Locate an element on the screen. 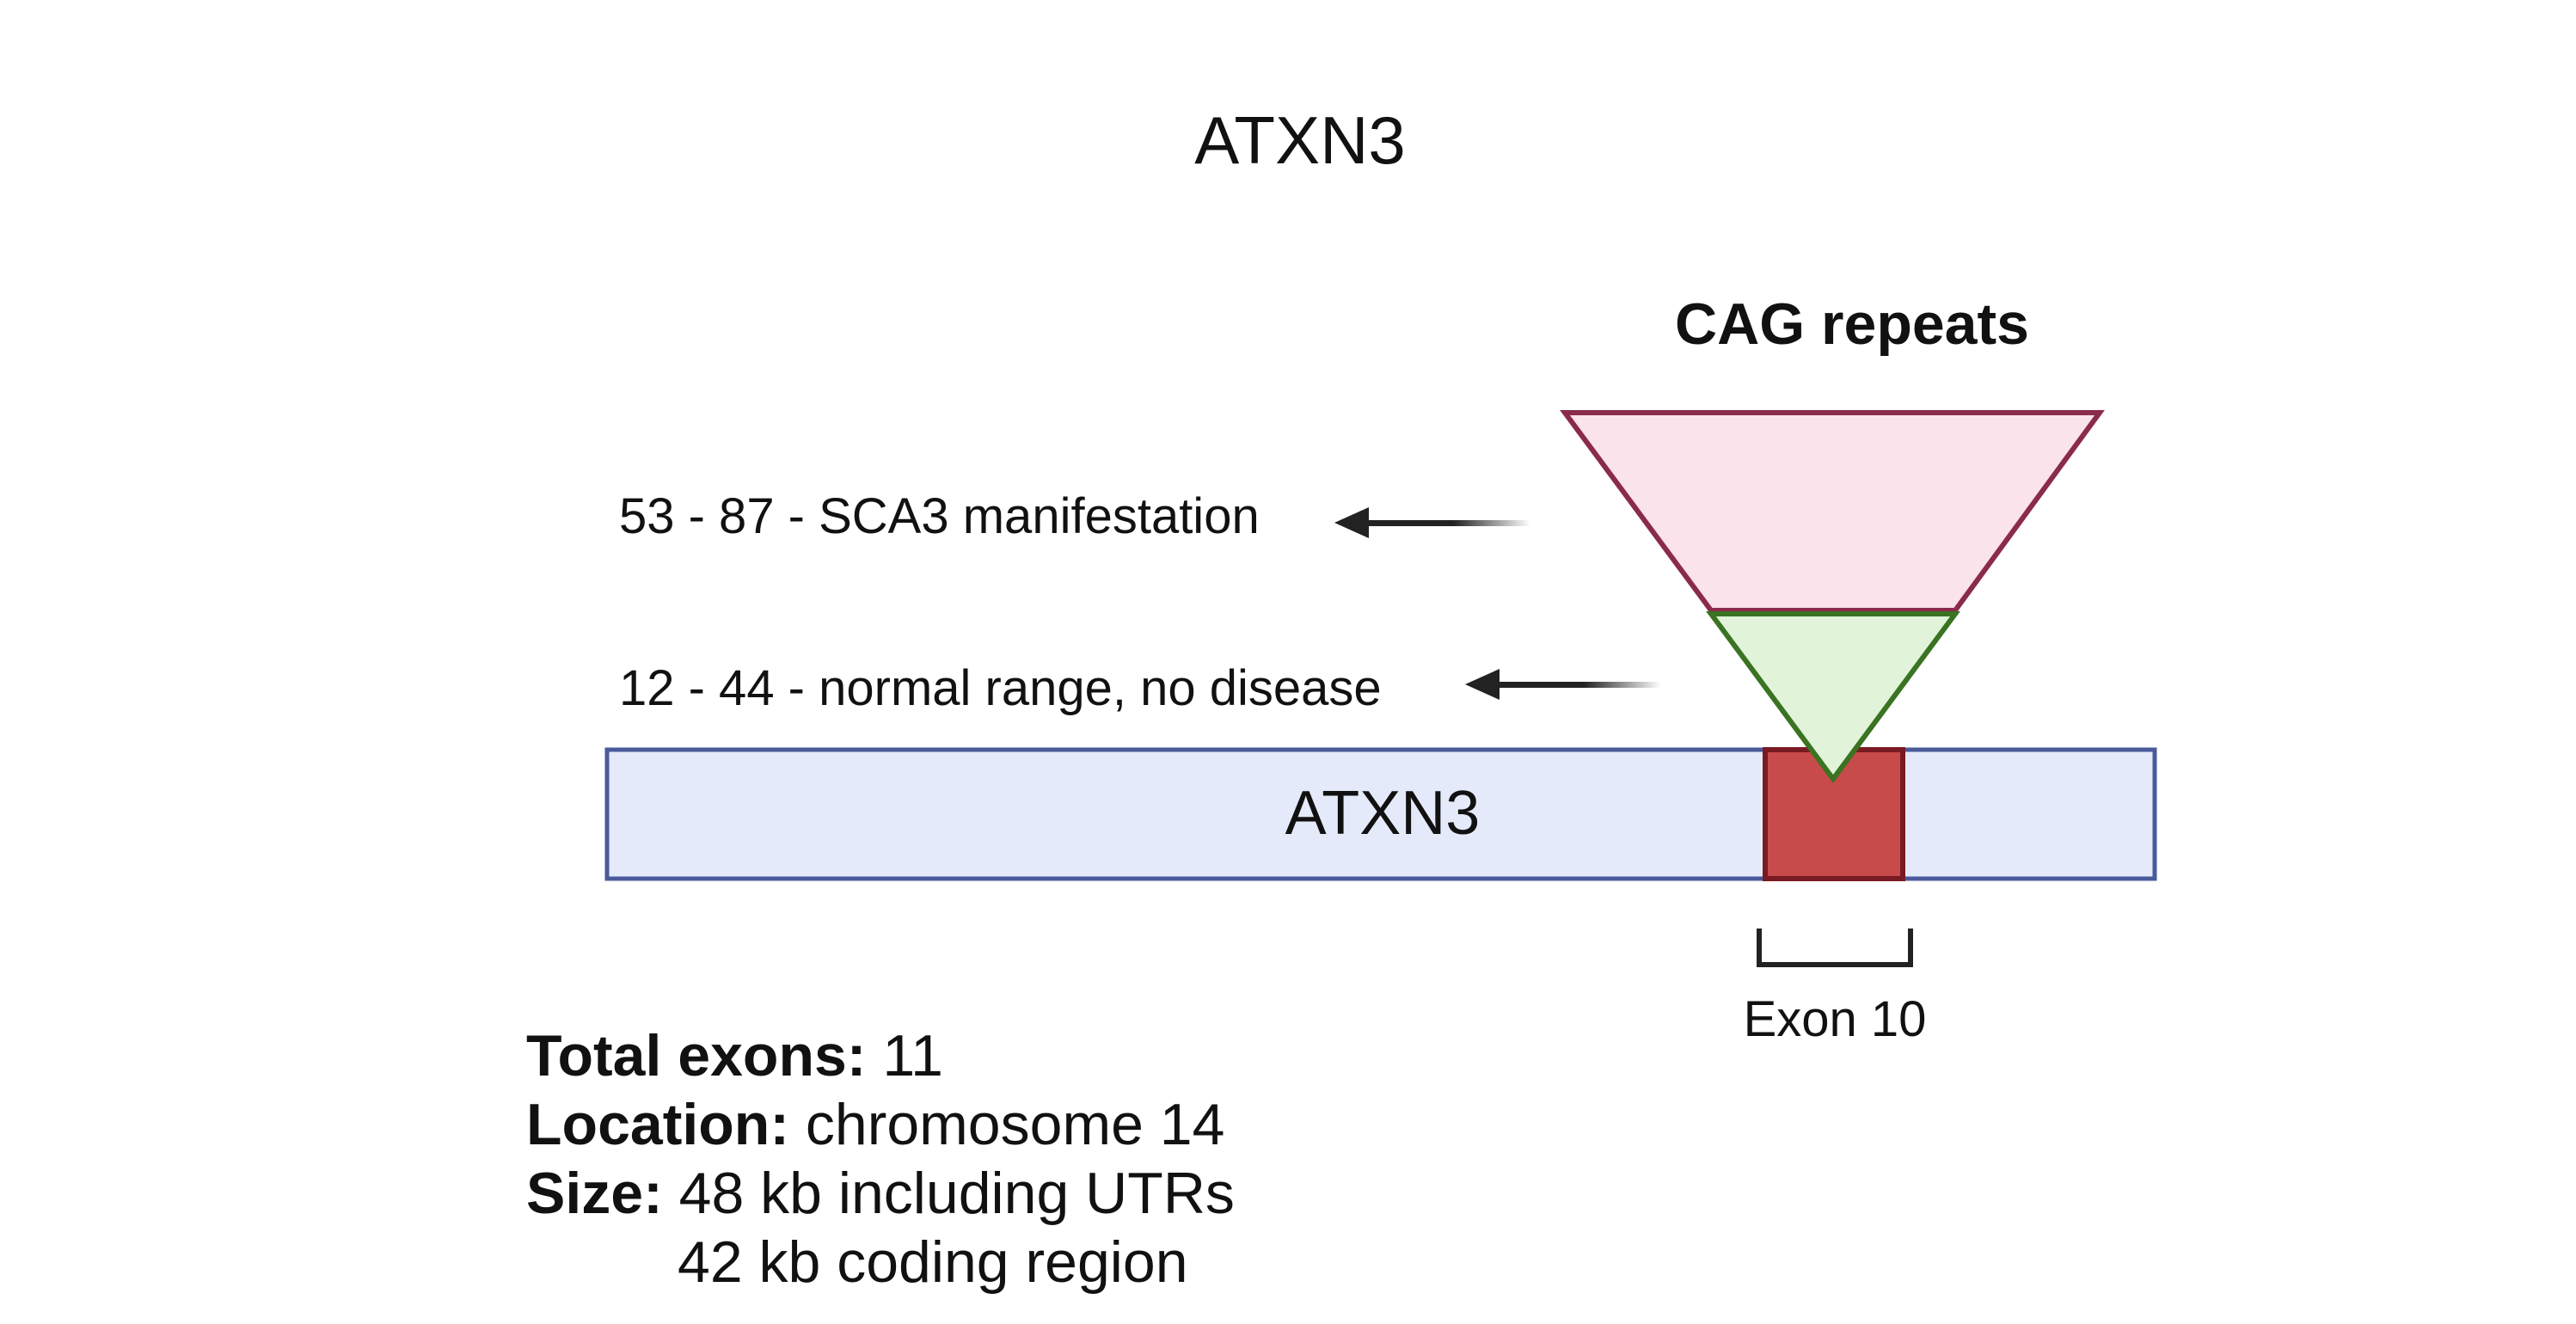 The width and height of the screenshot is (2576, 1324). expanded-repeat-wedge-outline is located at coordinates (1832, 511).